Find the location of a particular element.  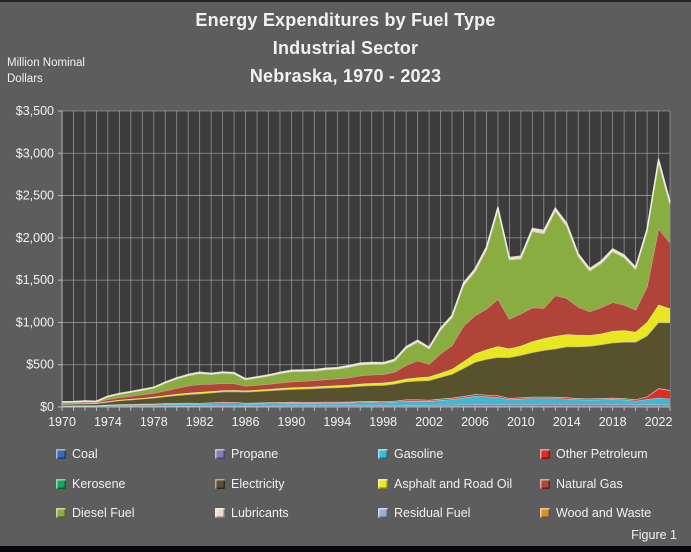

x-tick-label: 2002 is located at coordinates (429, 422).